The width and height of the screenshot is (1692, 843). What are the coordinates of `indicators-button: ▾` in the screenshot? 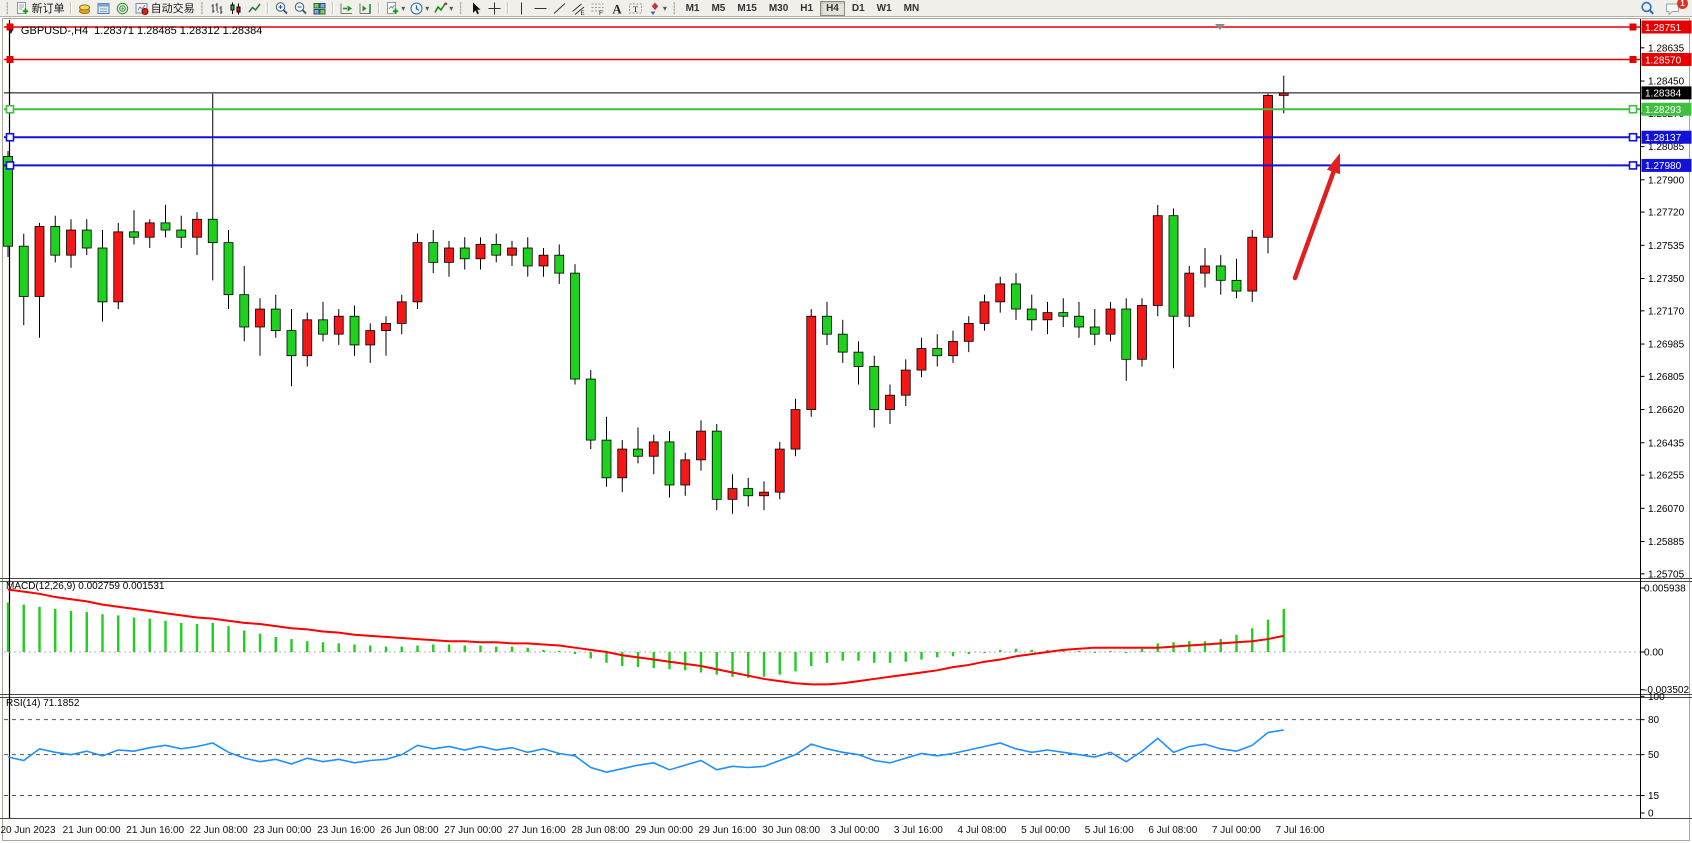 It's located at (443, 8).